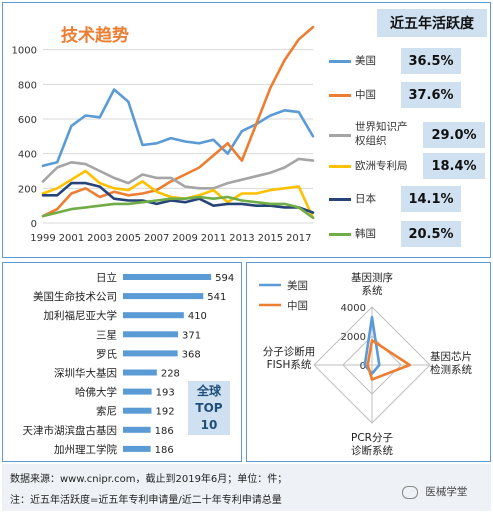  What do you see at coordinates (184, 238) in the screenshot?
I see `x-tick-label: 2009` at bounding box center [184, 238].